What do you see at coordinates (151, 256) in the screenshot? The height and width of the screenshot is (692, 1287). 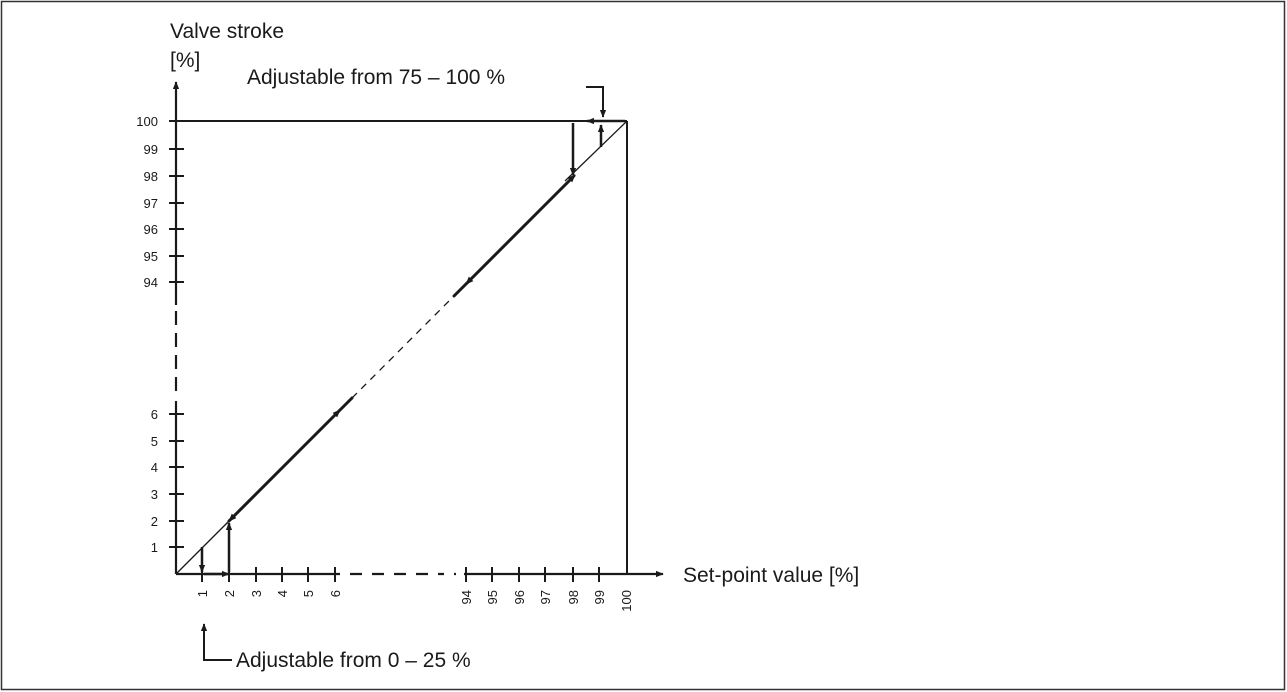 I see `y-tick-label: 95` at bounding box center [151, 256].